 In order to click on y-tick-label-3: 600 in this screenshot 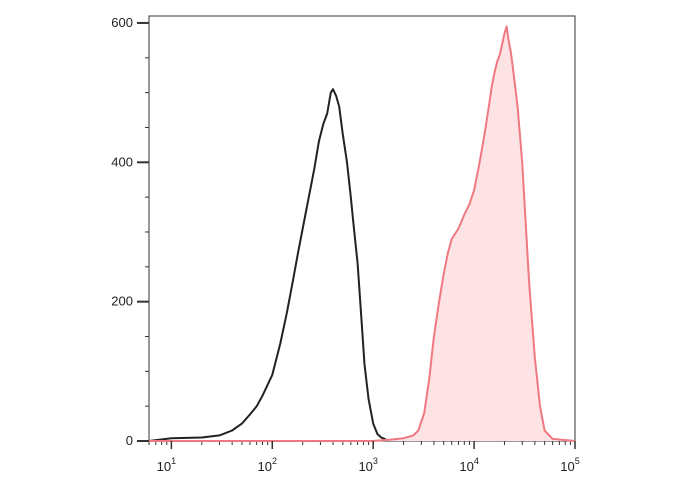, I will do `click(122, 22)`.